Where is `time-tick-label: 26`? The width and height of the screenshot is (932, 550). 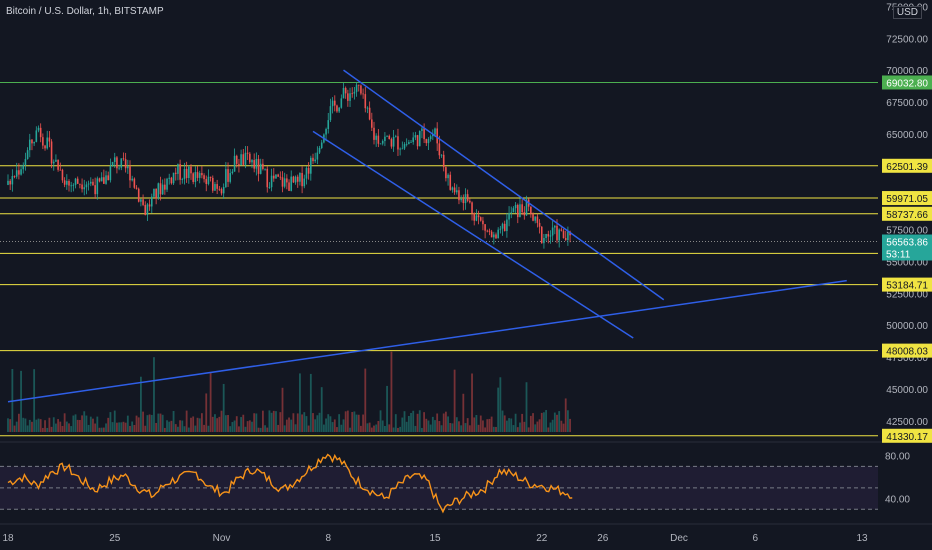 time-tick-label: 26 is located at coordinates (603, 538).